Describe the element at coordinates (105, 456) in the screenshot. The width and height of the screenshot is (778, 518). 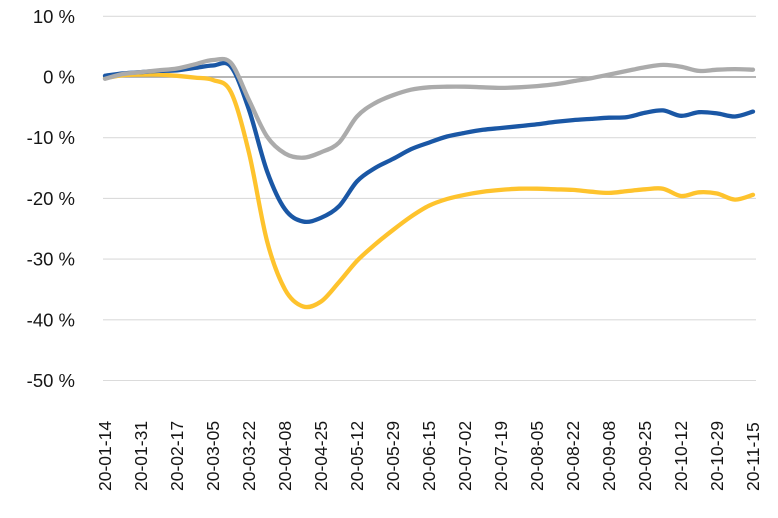
I see `x-axis-tick-label: 20-01-14` at that location.